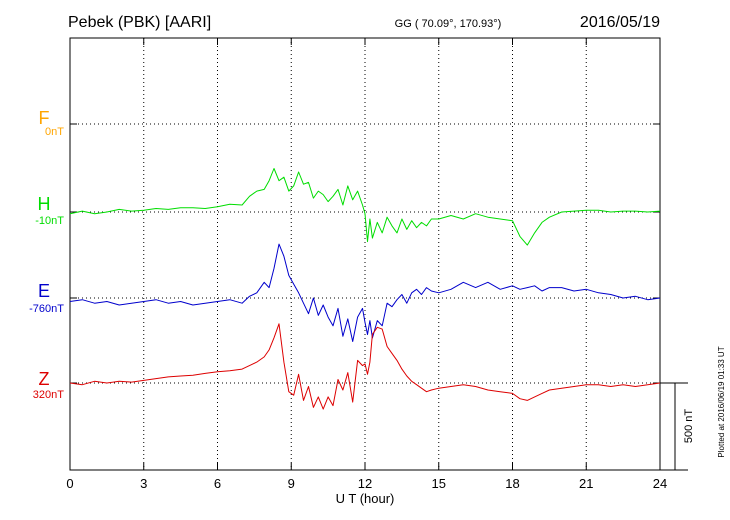  I want to click on x-axis-tick-labels: 0 3 6 9 12 15 18 21 24, so click(366, 483).